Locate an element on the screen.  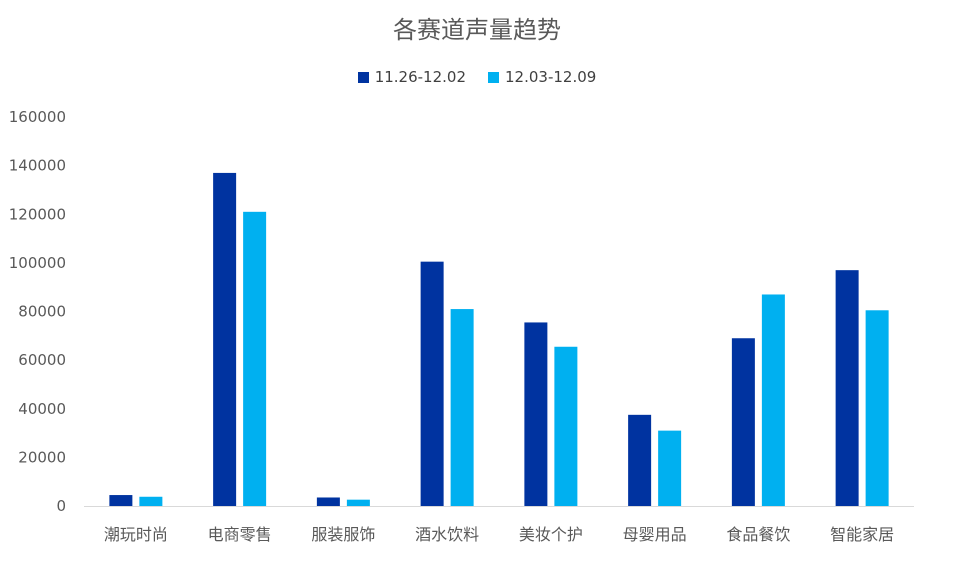
y-tick-label: 20000 is located at coordinates (42, 457).